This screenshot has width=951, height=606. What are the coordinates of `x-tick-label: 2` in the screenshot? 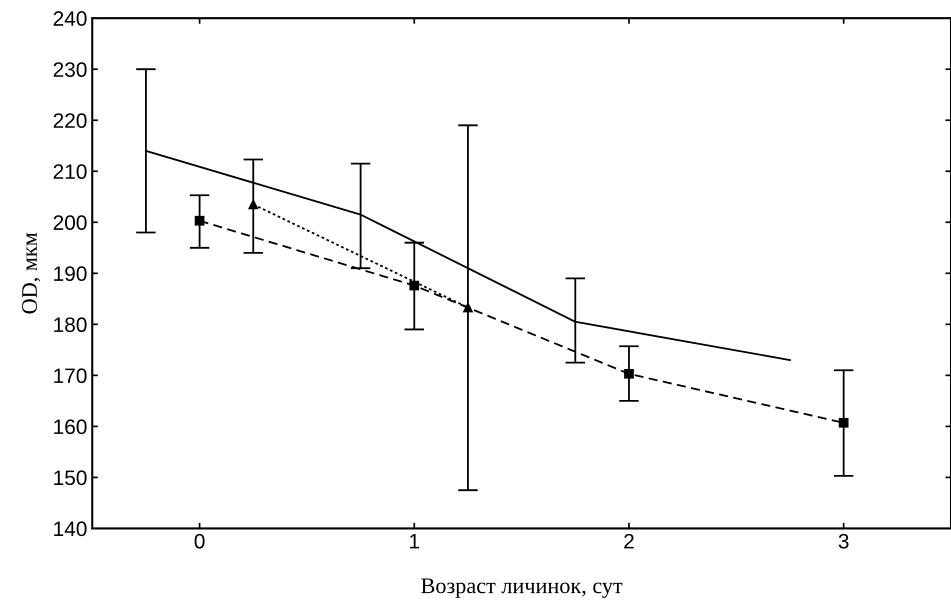 It's located at (629, 541).